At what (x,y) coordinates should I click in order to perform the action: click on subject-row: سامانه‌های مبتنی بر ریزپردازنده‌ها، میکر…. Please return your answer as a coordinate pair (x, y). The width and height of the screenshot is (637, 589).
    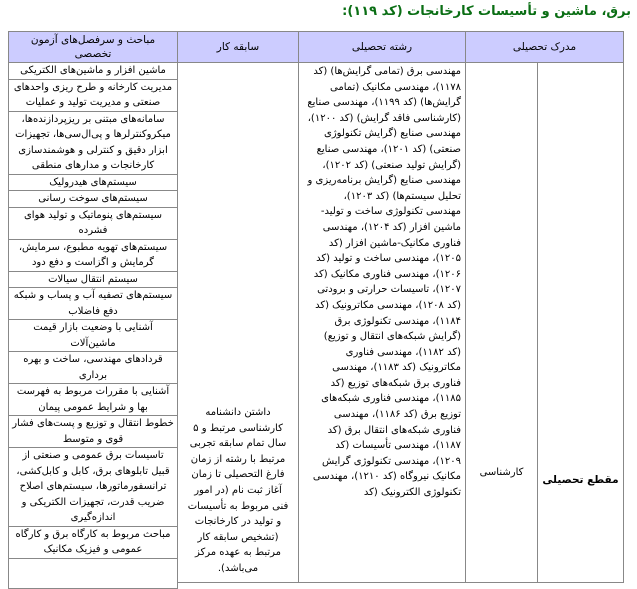
    Looking at the image, I should click on (93, 143).